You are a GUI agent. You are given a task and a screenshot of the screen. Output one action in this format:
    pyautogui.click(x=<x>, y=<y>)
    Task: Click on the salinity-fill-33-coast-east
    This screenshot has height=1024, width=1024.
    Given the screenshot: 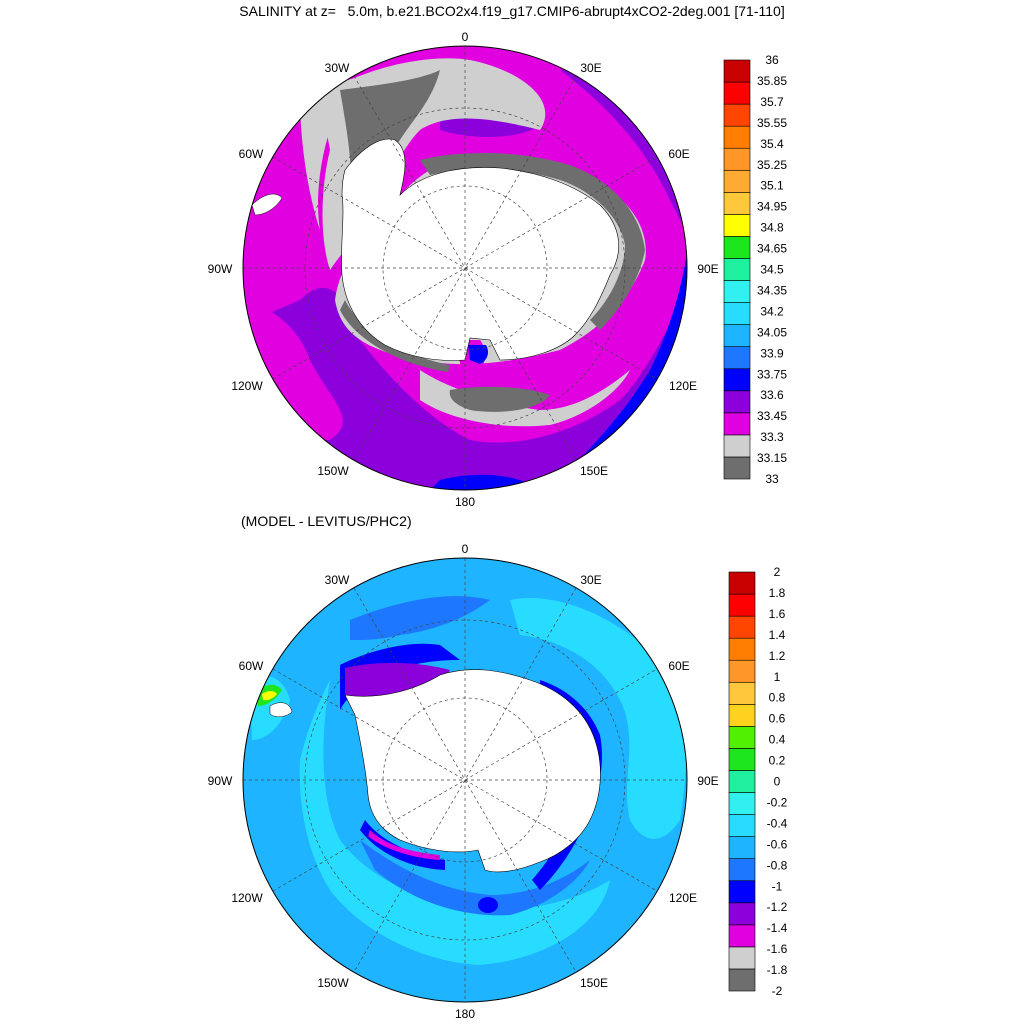 What is the action you would take?
    pyautogui.click(x=532, y=241)
    